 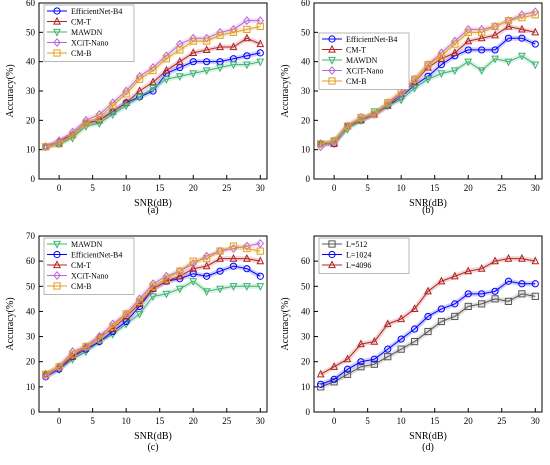 What do you see at coordinates (227, 421) in the screenshot?
I see `x-tick-label: 25` at bounding box center [227, 421].